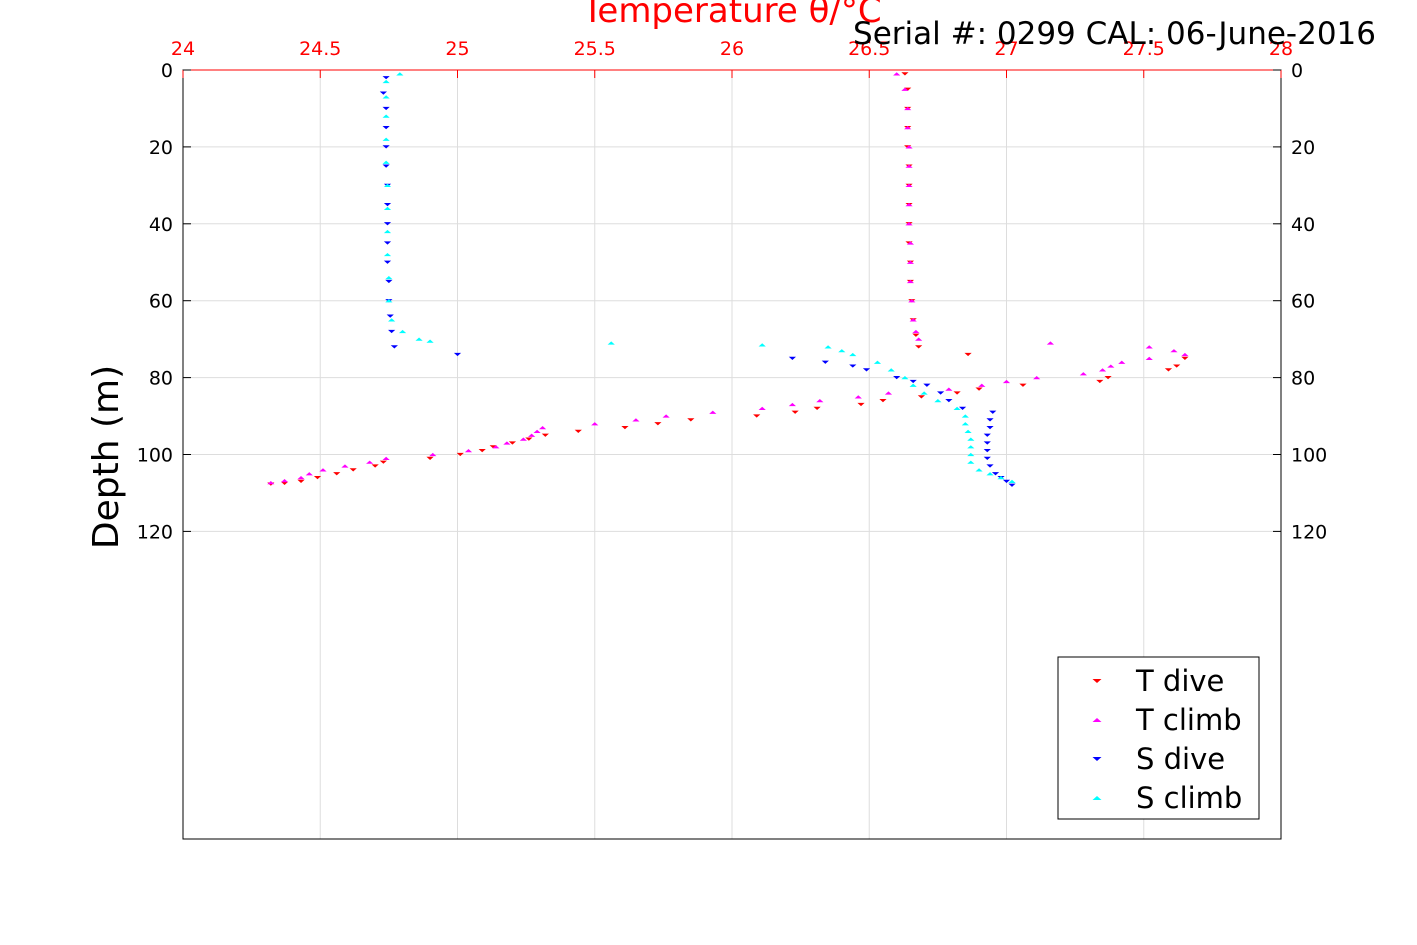  Describe the element at coordinates (320, 49) in the screenshot. I see `x-tick-label: 24.5` at that location.